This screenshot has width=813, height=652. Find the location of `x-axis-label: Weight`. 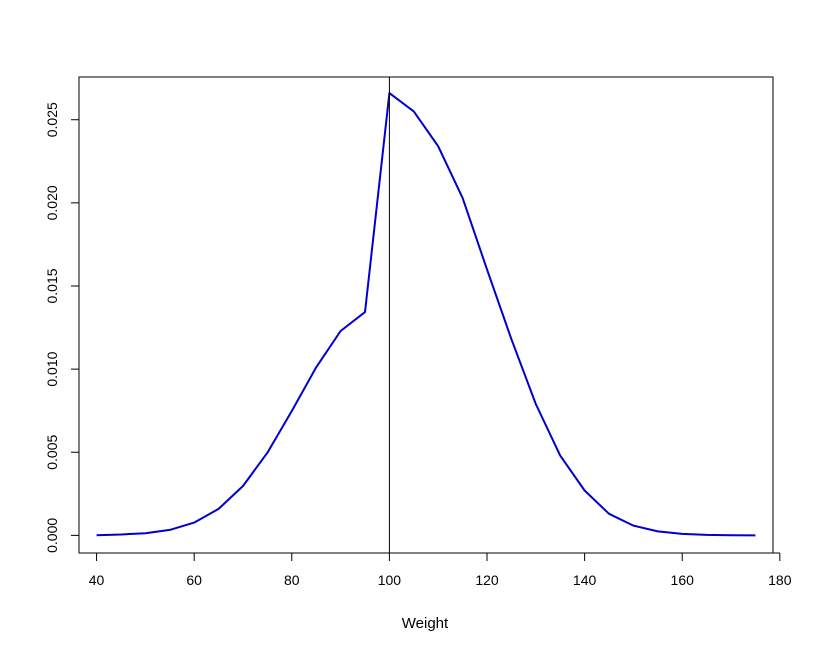

x-axis-label: Weight is located at coordinates (425, 623).